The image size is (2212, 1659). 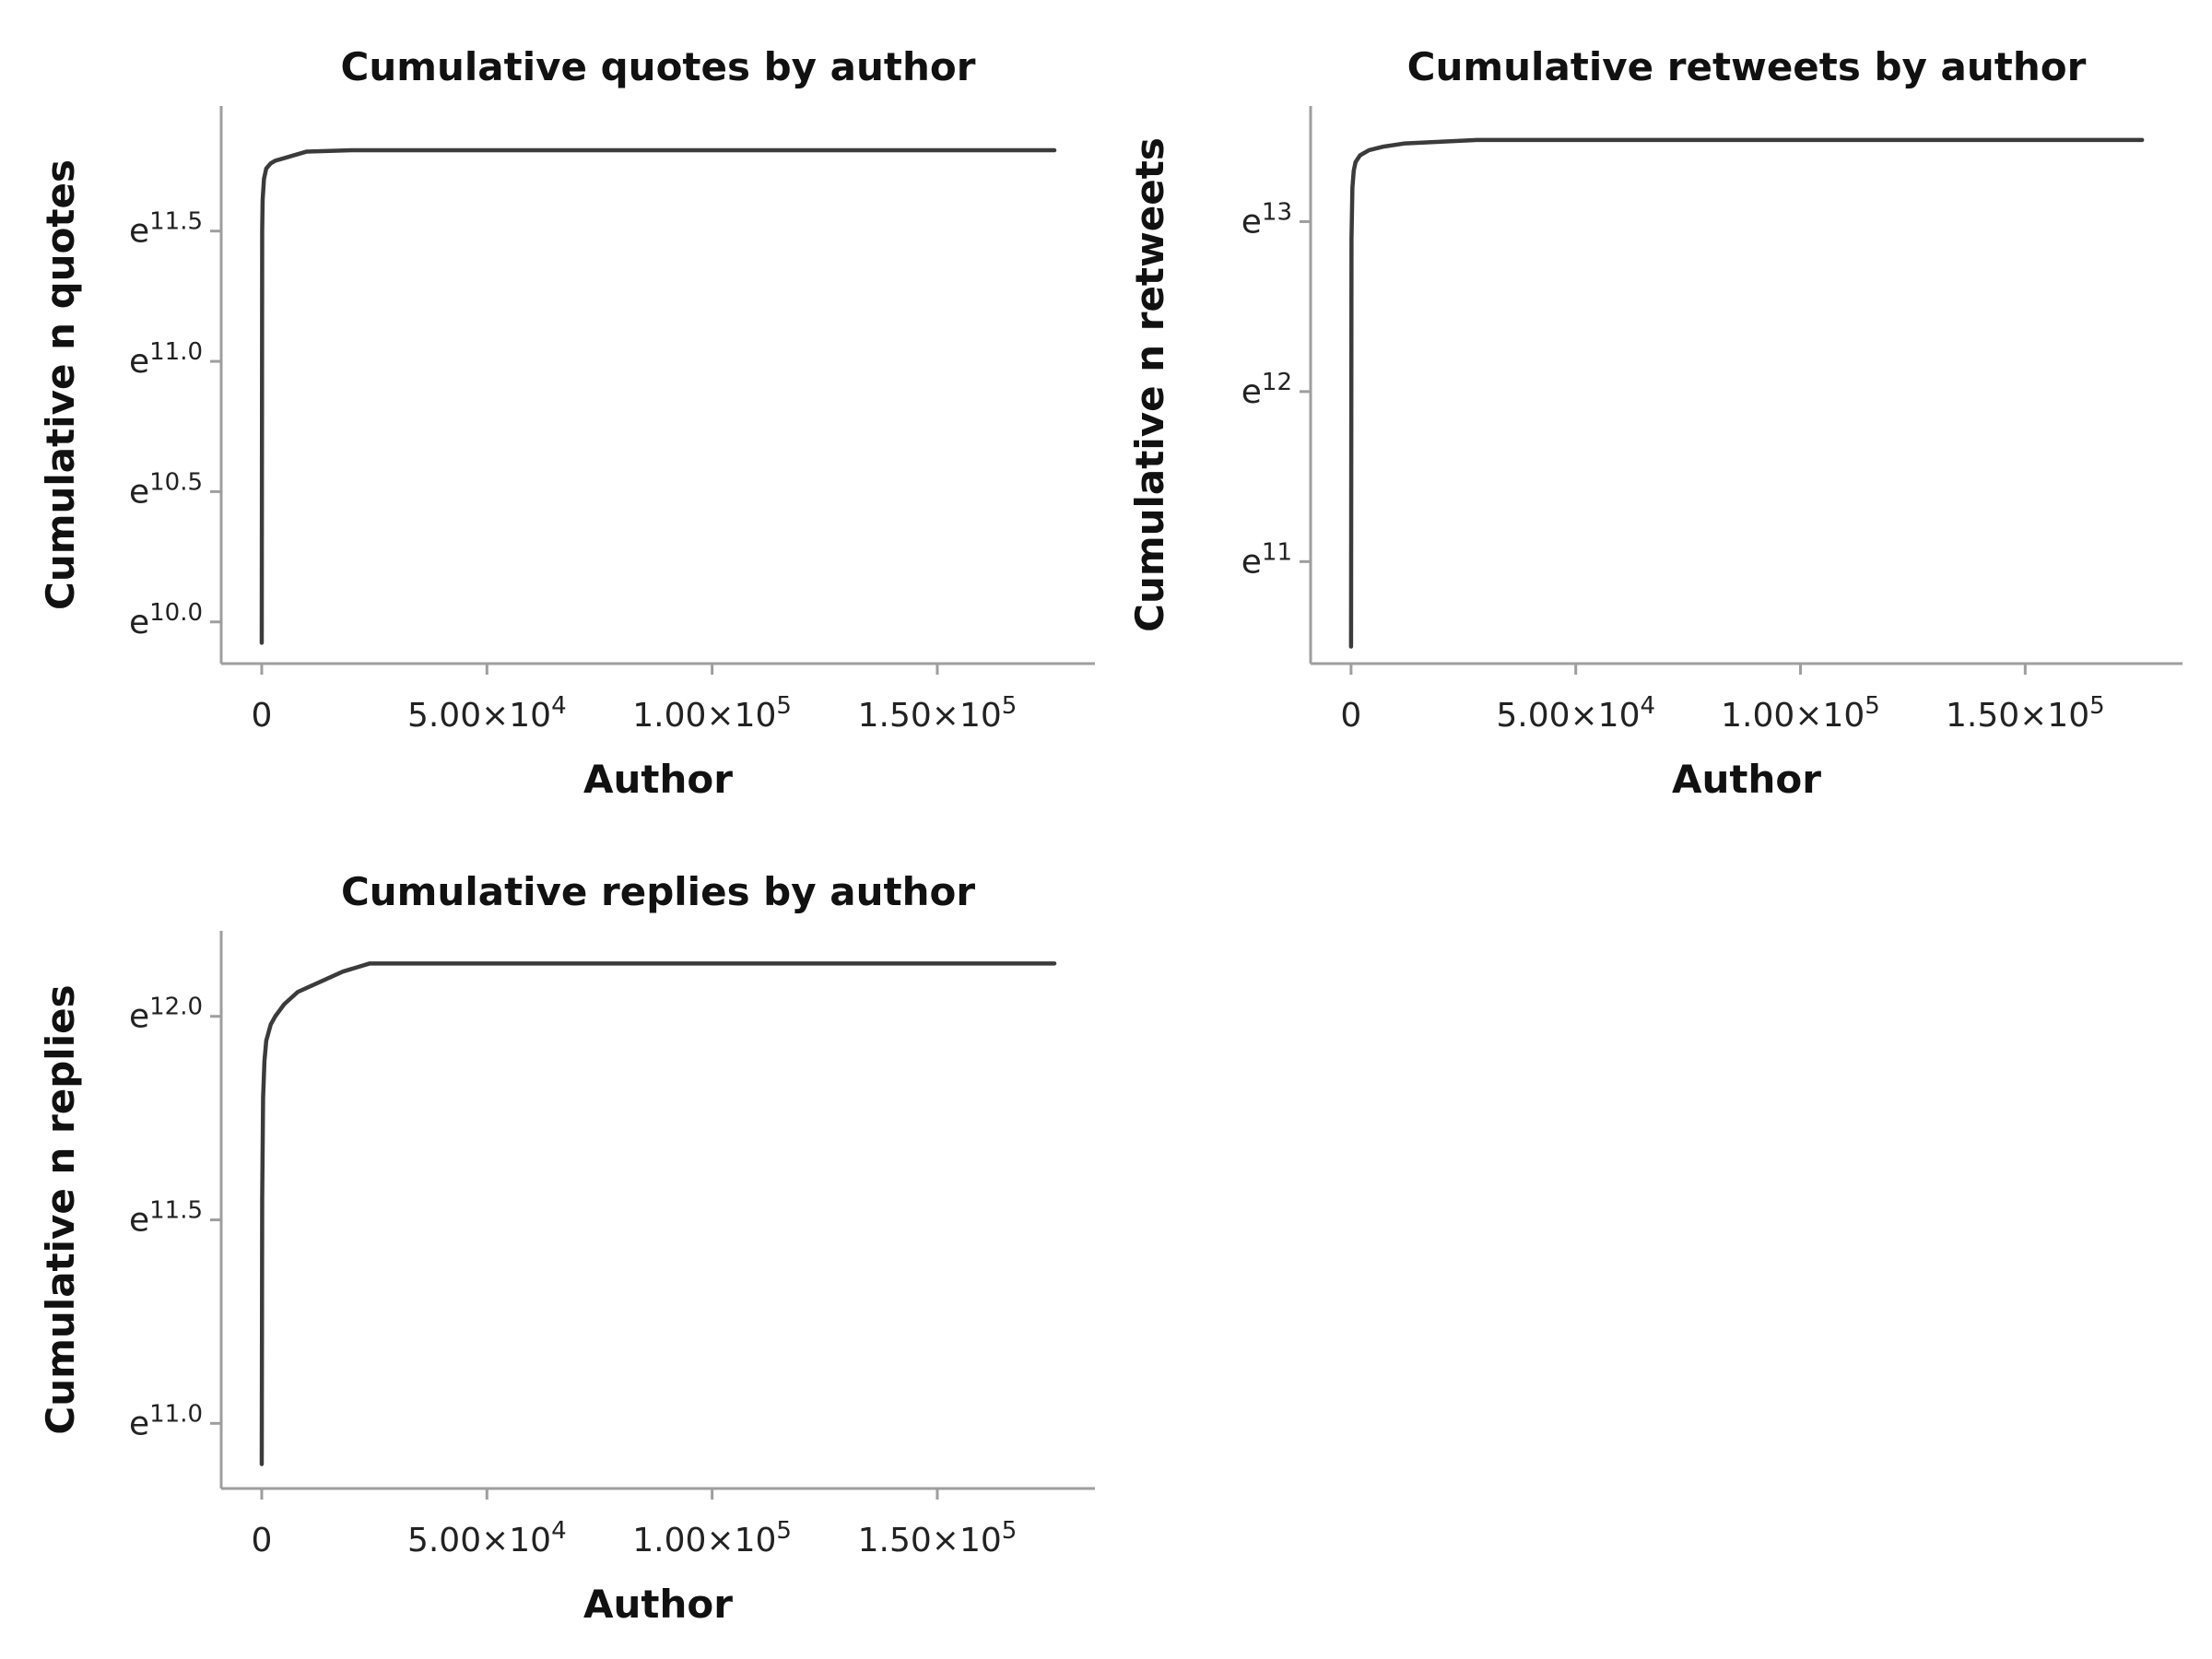 What do you see at coordinates (60, 1209) in the screenshot?
I see `y-axis-label: Cumulative n replies` at bounding box center [60, 1209].